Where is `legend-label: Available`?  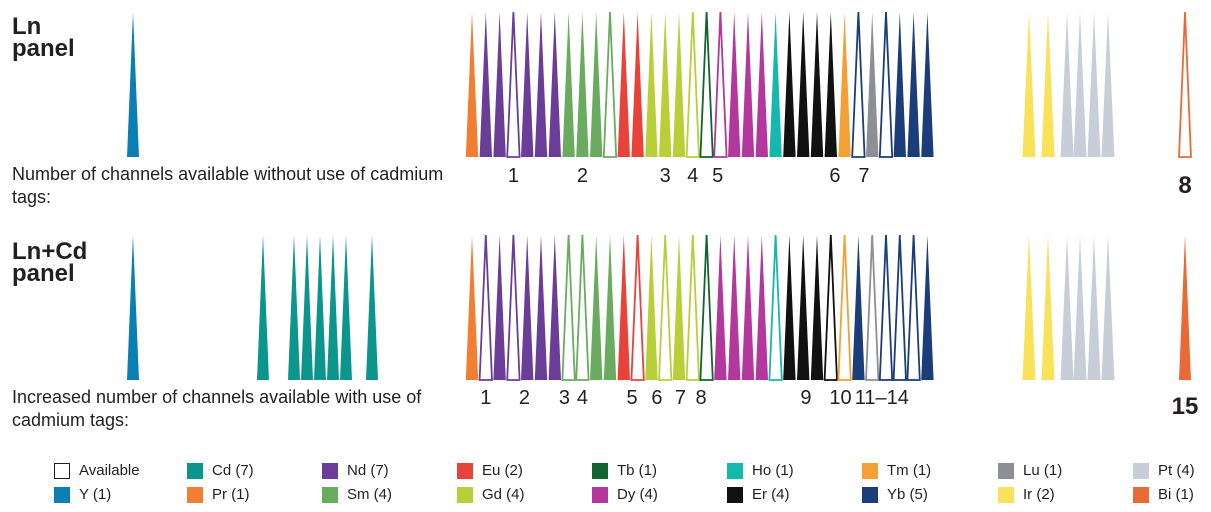
legend-label: Available is located at coordinates (109, 470).